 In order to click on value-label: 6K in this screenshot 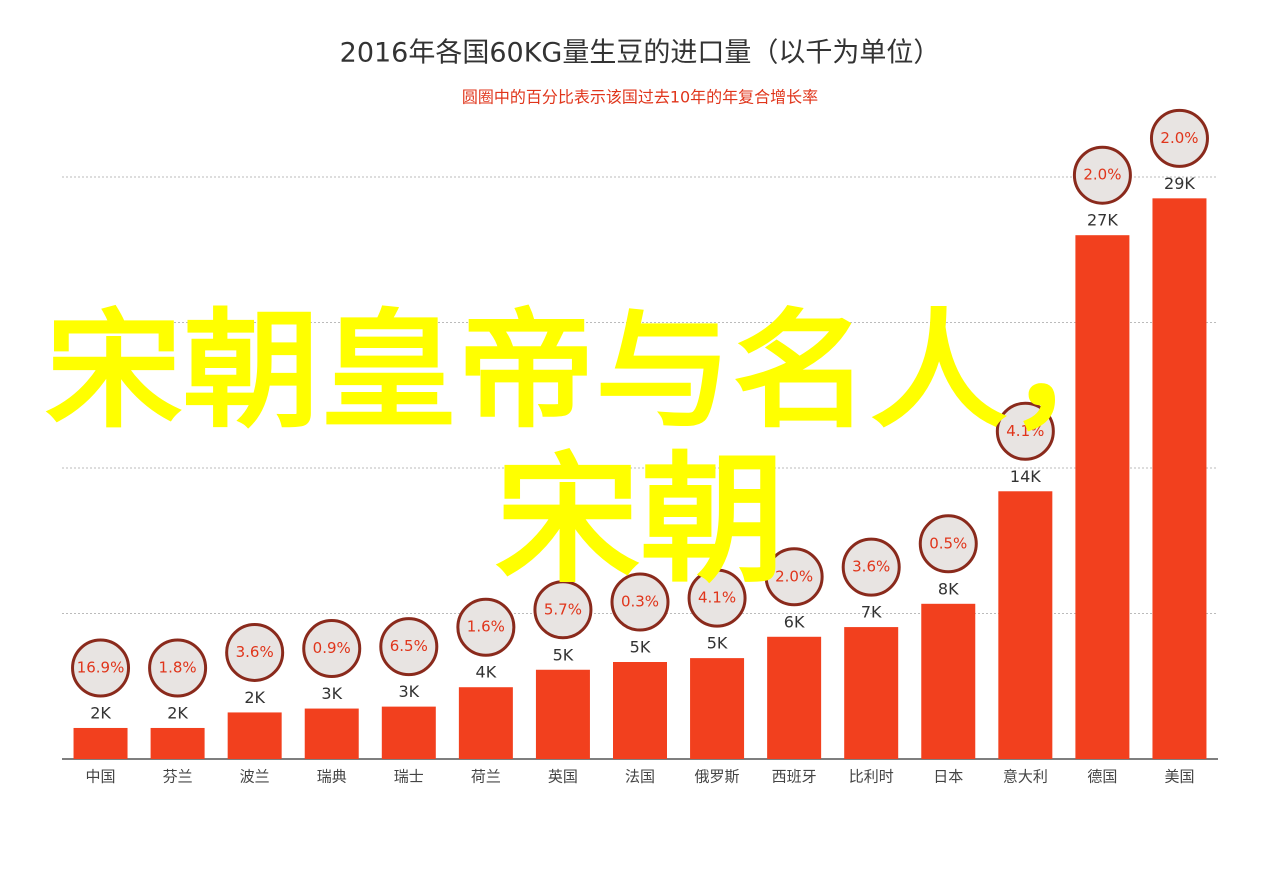, I will do `click(794, 621)`.